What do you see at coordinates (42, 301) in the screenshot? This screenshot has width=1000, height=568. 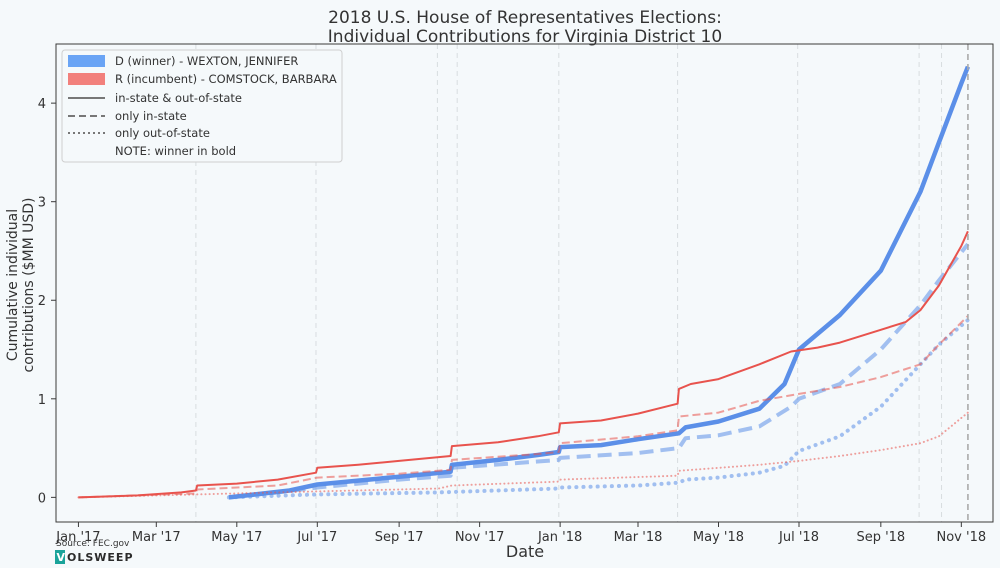 I see `y-tick-label-2: 2` at bounding box center [42, 301].